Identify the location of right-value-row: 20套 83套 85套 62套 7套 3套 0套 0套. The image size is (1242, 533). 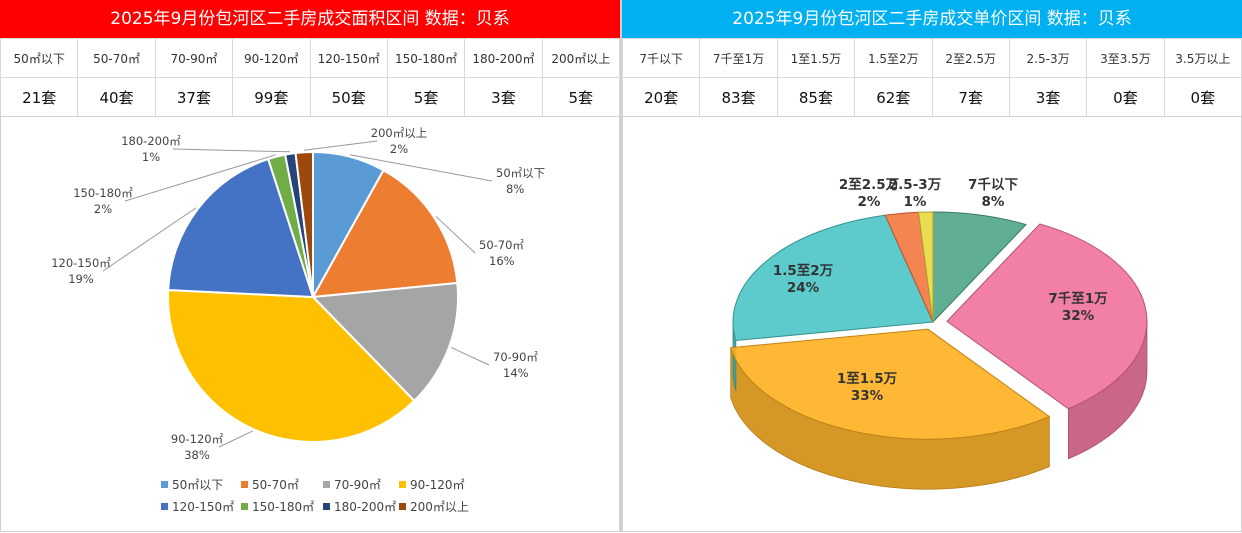
(931, 97).